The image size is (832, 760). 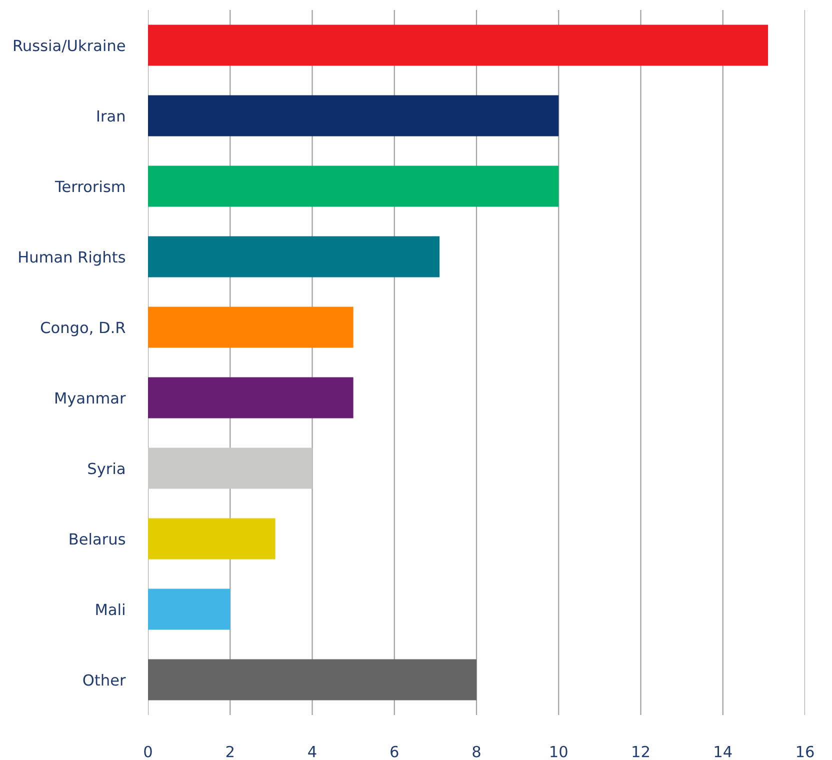 What do you see at coordinates (104, 680) in the screenshot?
I see `y-tick-label: Other` at bounding box center [104, 680].